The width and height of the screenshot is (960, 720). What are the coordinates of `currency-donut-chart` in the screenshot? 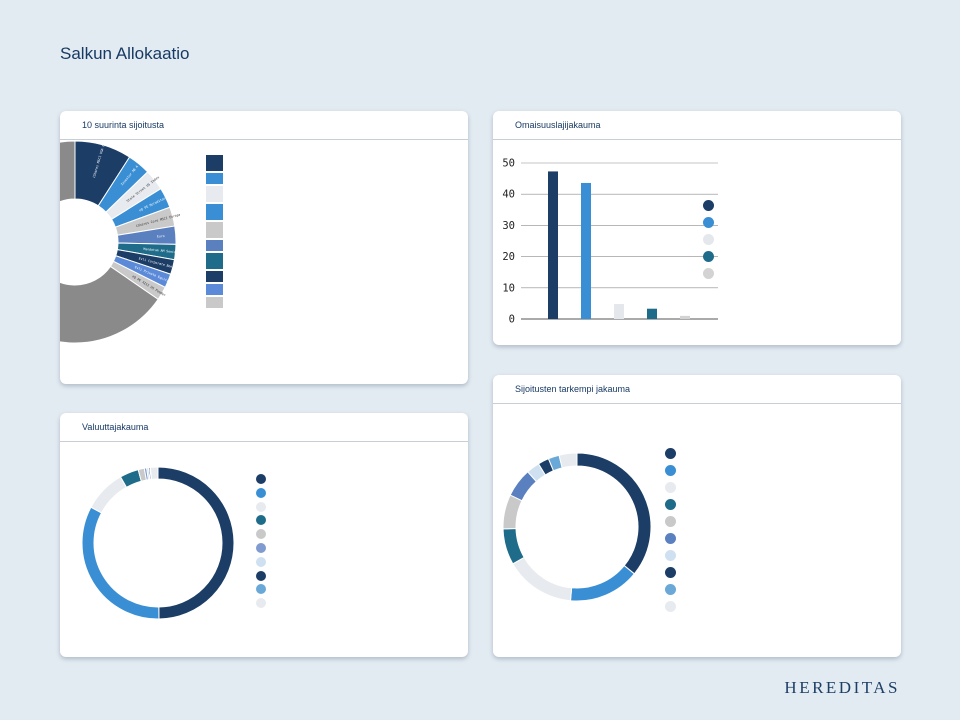 It's located at (158, 543).